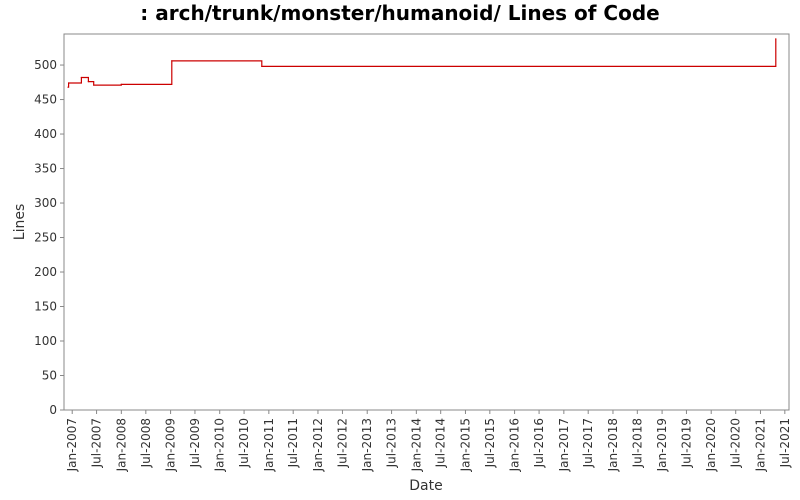 The height and width of the screenshot is (500, 800). Describe the element at coordinates (45, 100) in the screenshot. I see `y-tick-label: 450` at that location.